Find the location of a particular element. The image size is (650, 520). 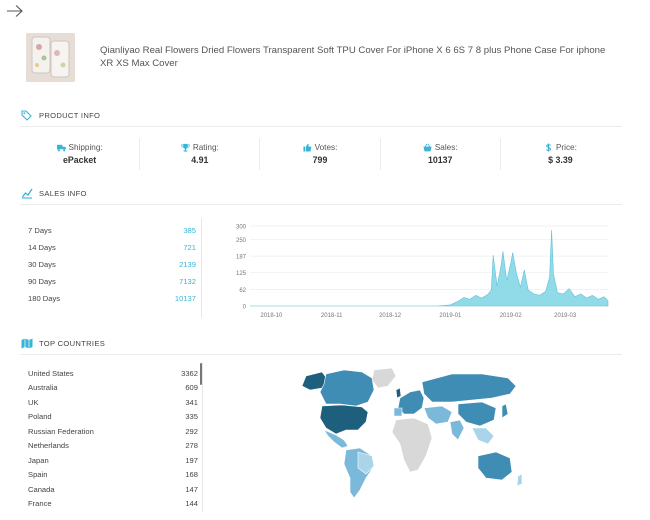

country-name: United States is located at coordinates (51, 373).